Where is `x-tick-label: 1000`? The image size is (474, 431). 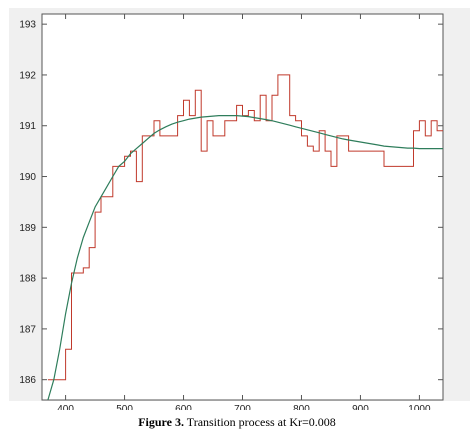
x-tick-label: 1000 is located at coordinates (419, 407).